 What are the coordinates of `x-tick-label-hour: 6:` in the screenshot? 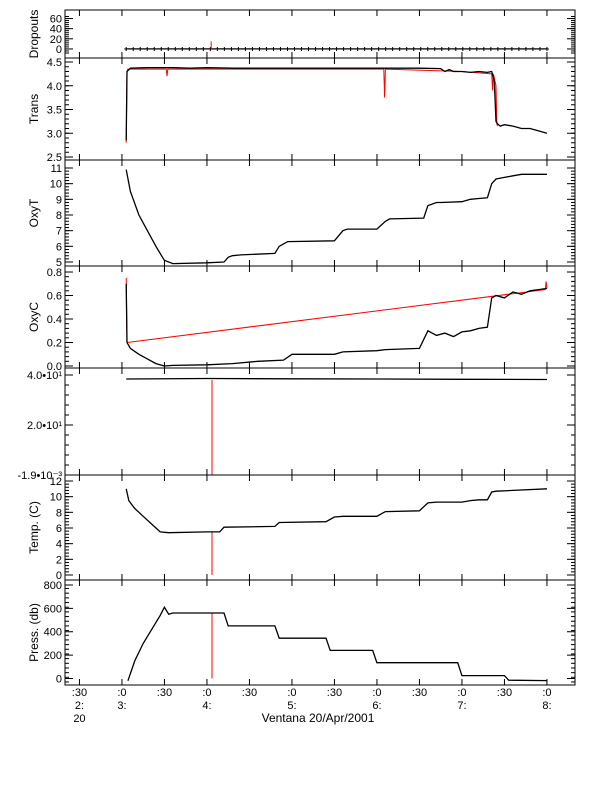 It's located at (376, 706).